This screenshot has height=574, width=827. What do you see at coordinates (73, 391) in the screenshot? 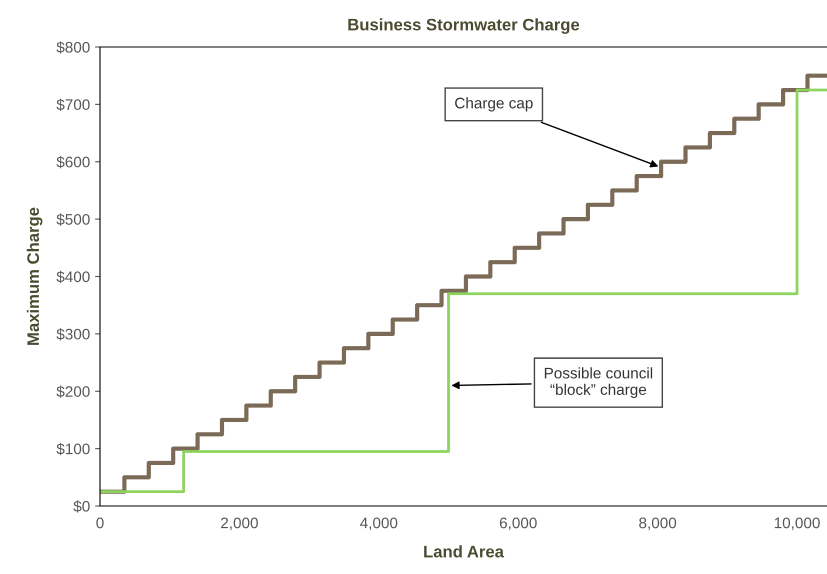
I see `y-tick-label: $200` at bounding box center [73, 391].